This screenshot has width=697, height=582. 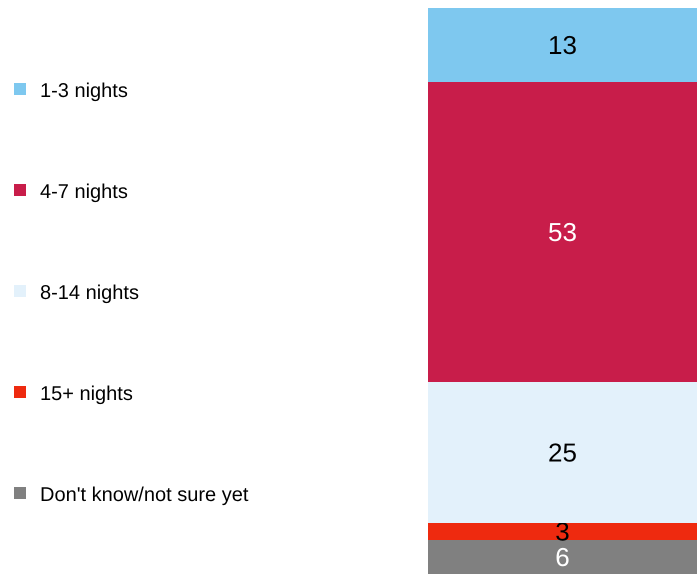 I want to click on legend-label: 4-7 nights, so click(x=84, y=191).